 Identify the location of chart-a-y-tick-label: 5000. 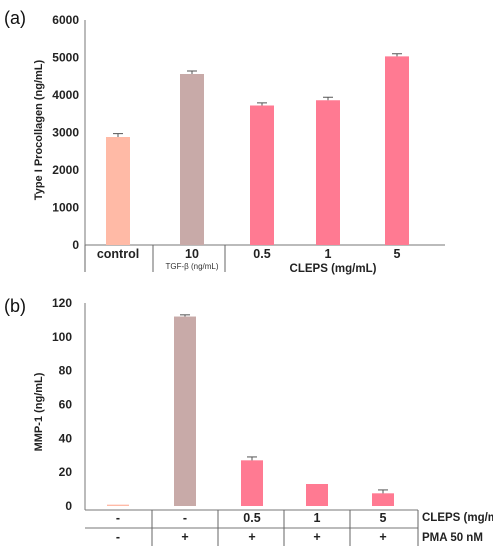
(65, 58).